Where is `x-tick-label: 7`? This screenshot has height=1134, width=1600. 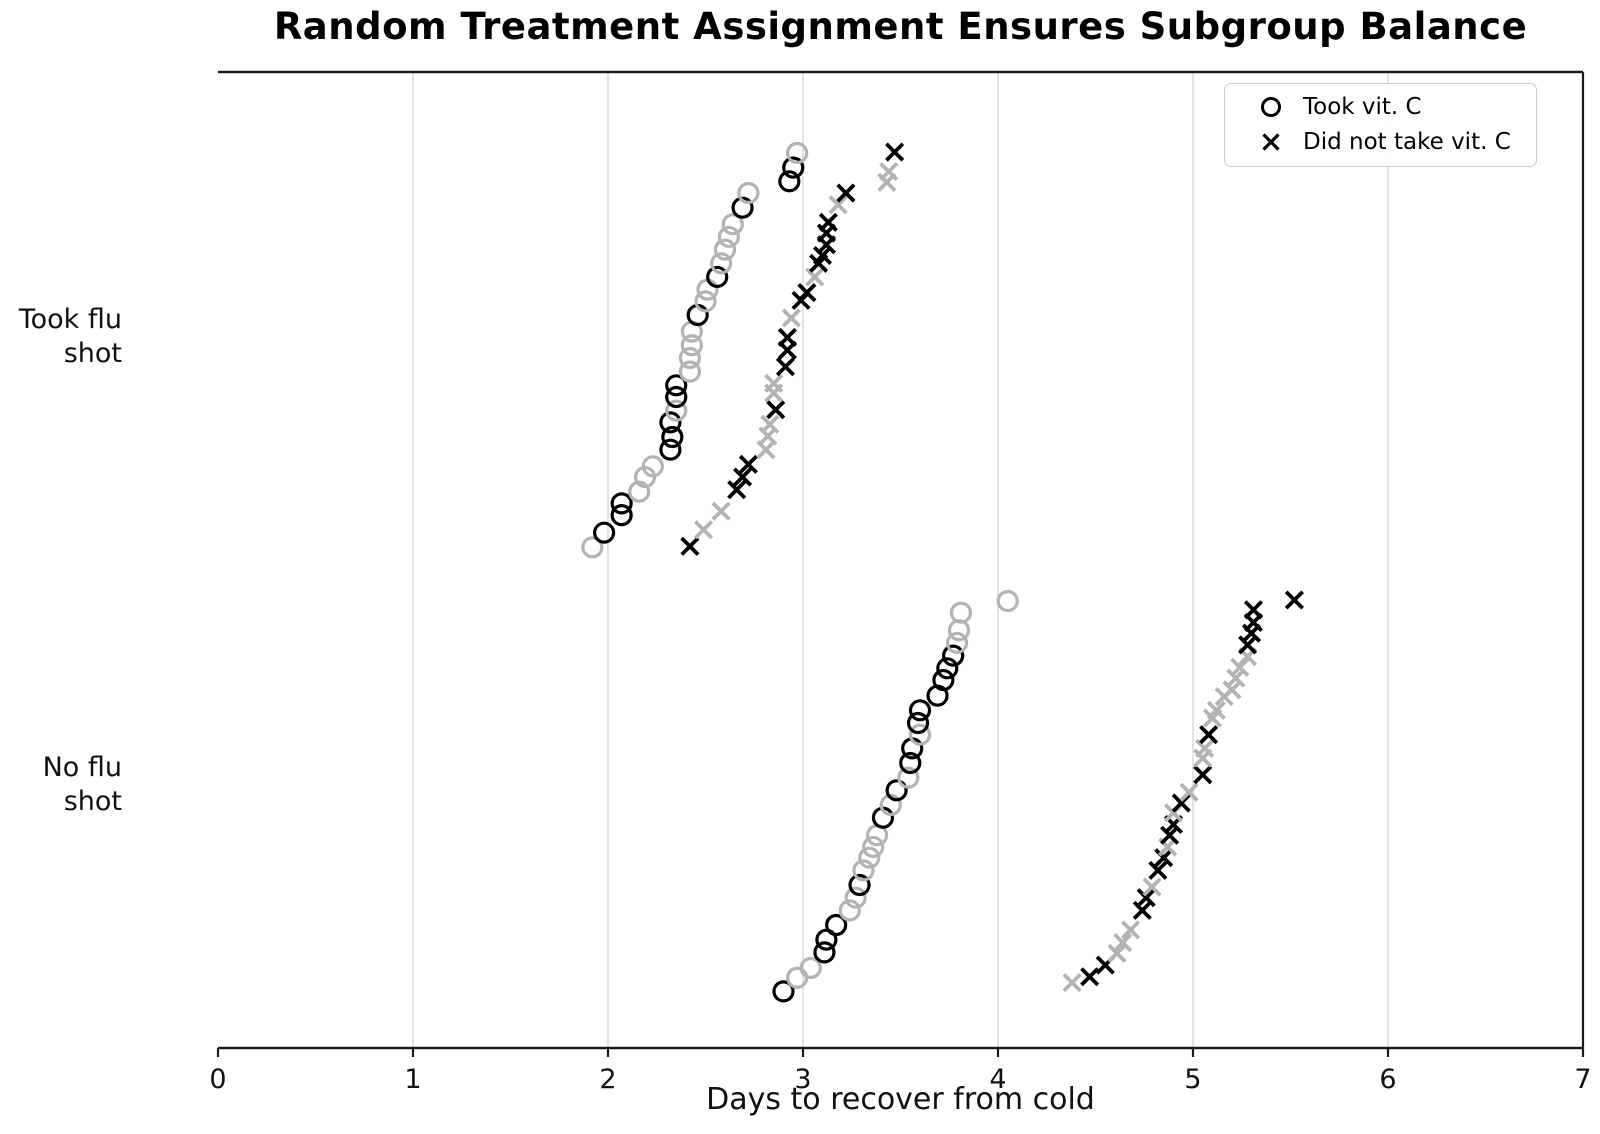 x-tick-label: 7 is located at coordinates (1582, 1079).